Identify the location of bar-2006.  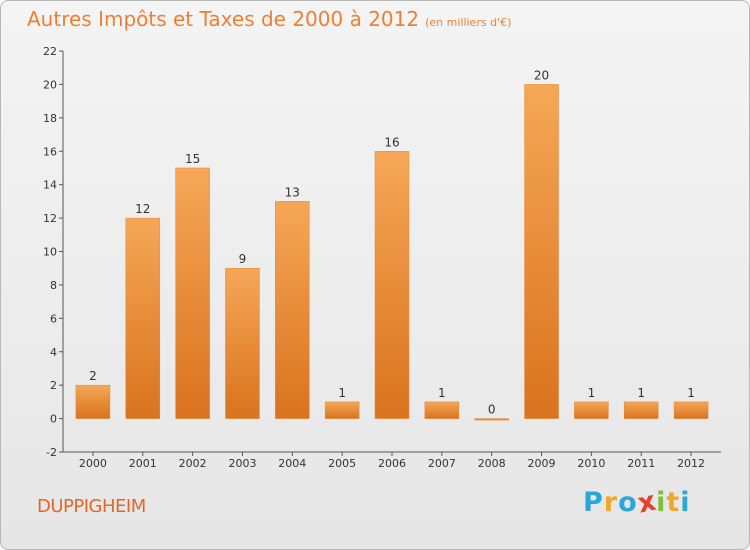
(392, 285).